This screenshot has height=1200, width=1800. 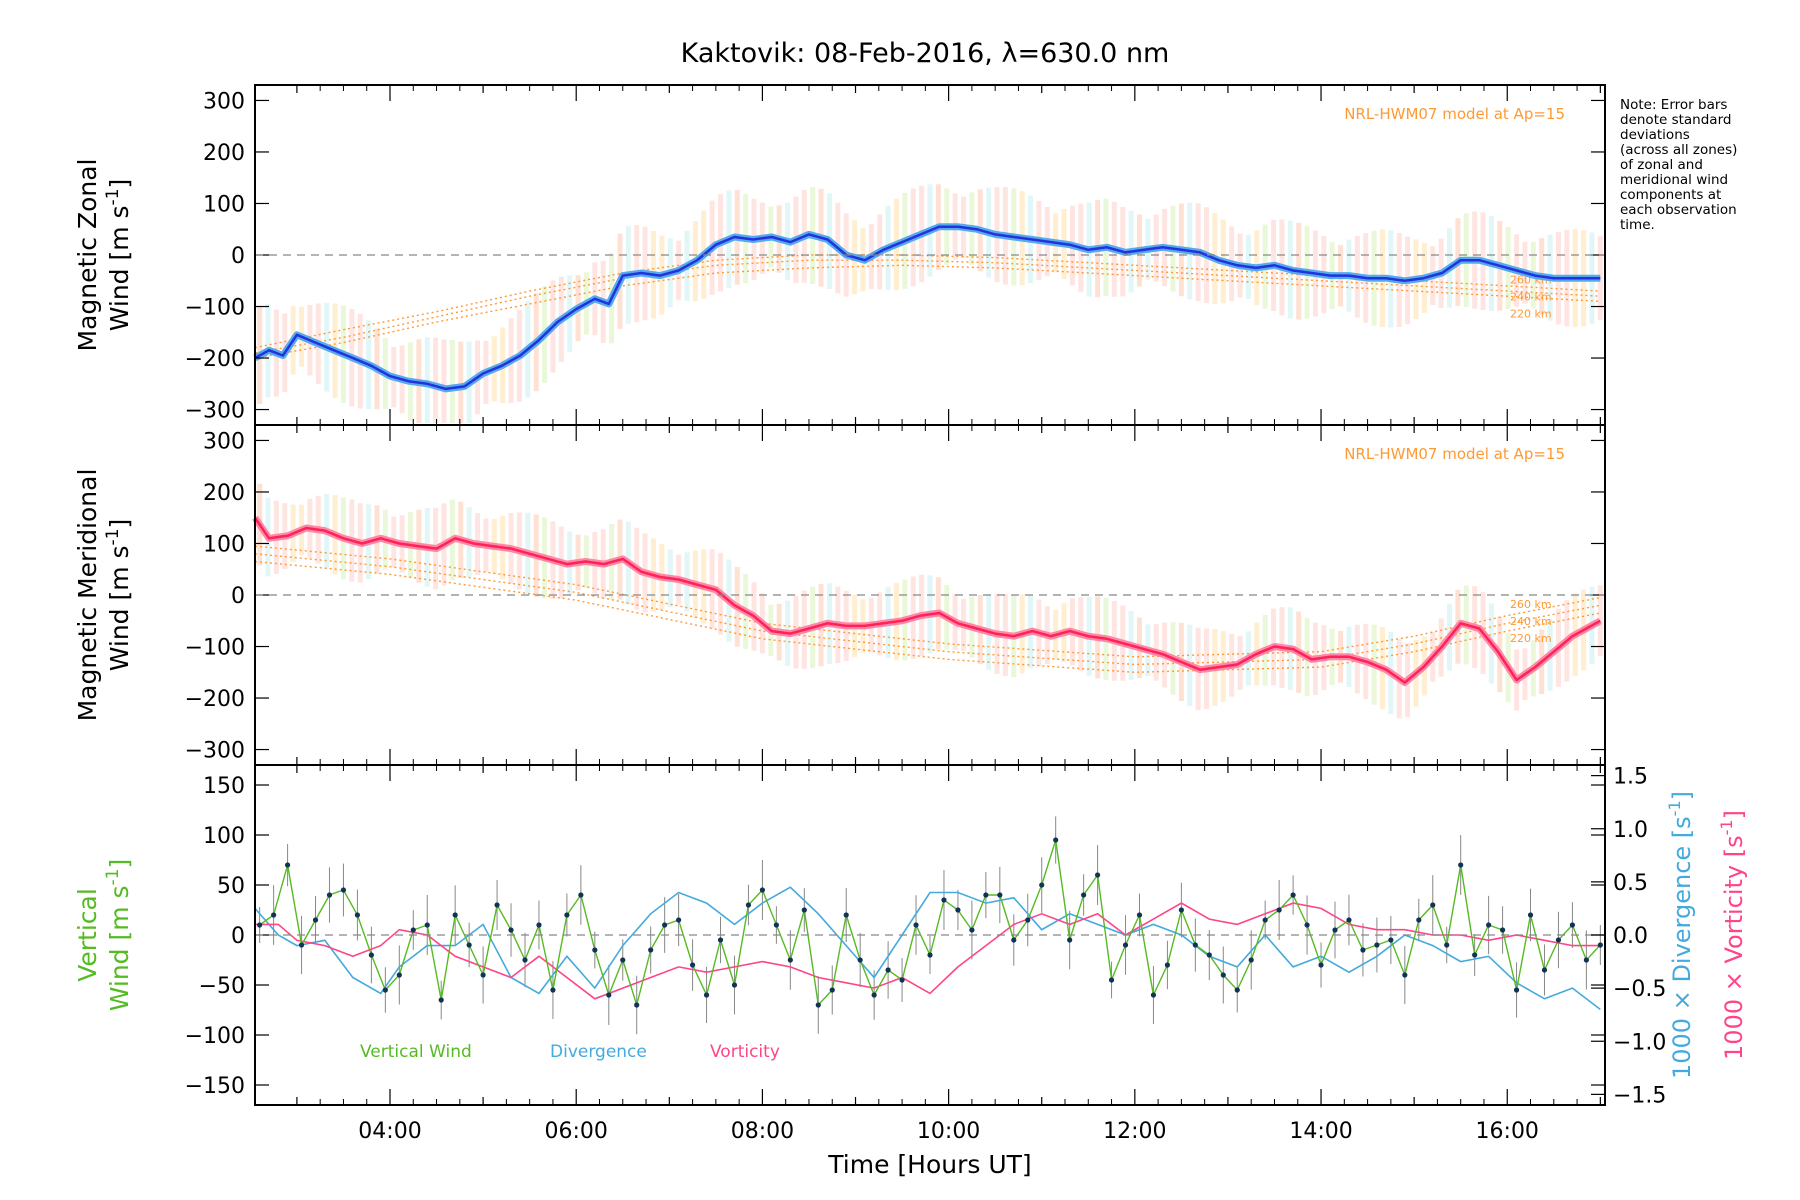 What do you see at coordinates (119, 864) in the screenshot?
I see `vertical-y-axis-label-close: ]` at bounding box center [119, 864].